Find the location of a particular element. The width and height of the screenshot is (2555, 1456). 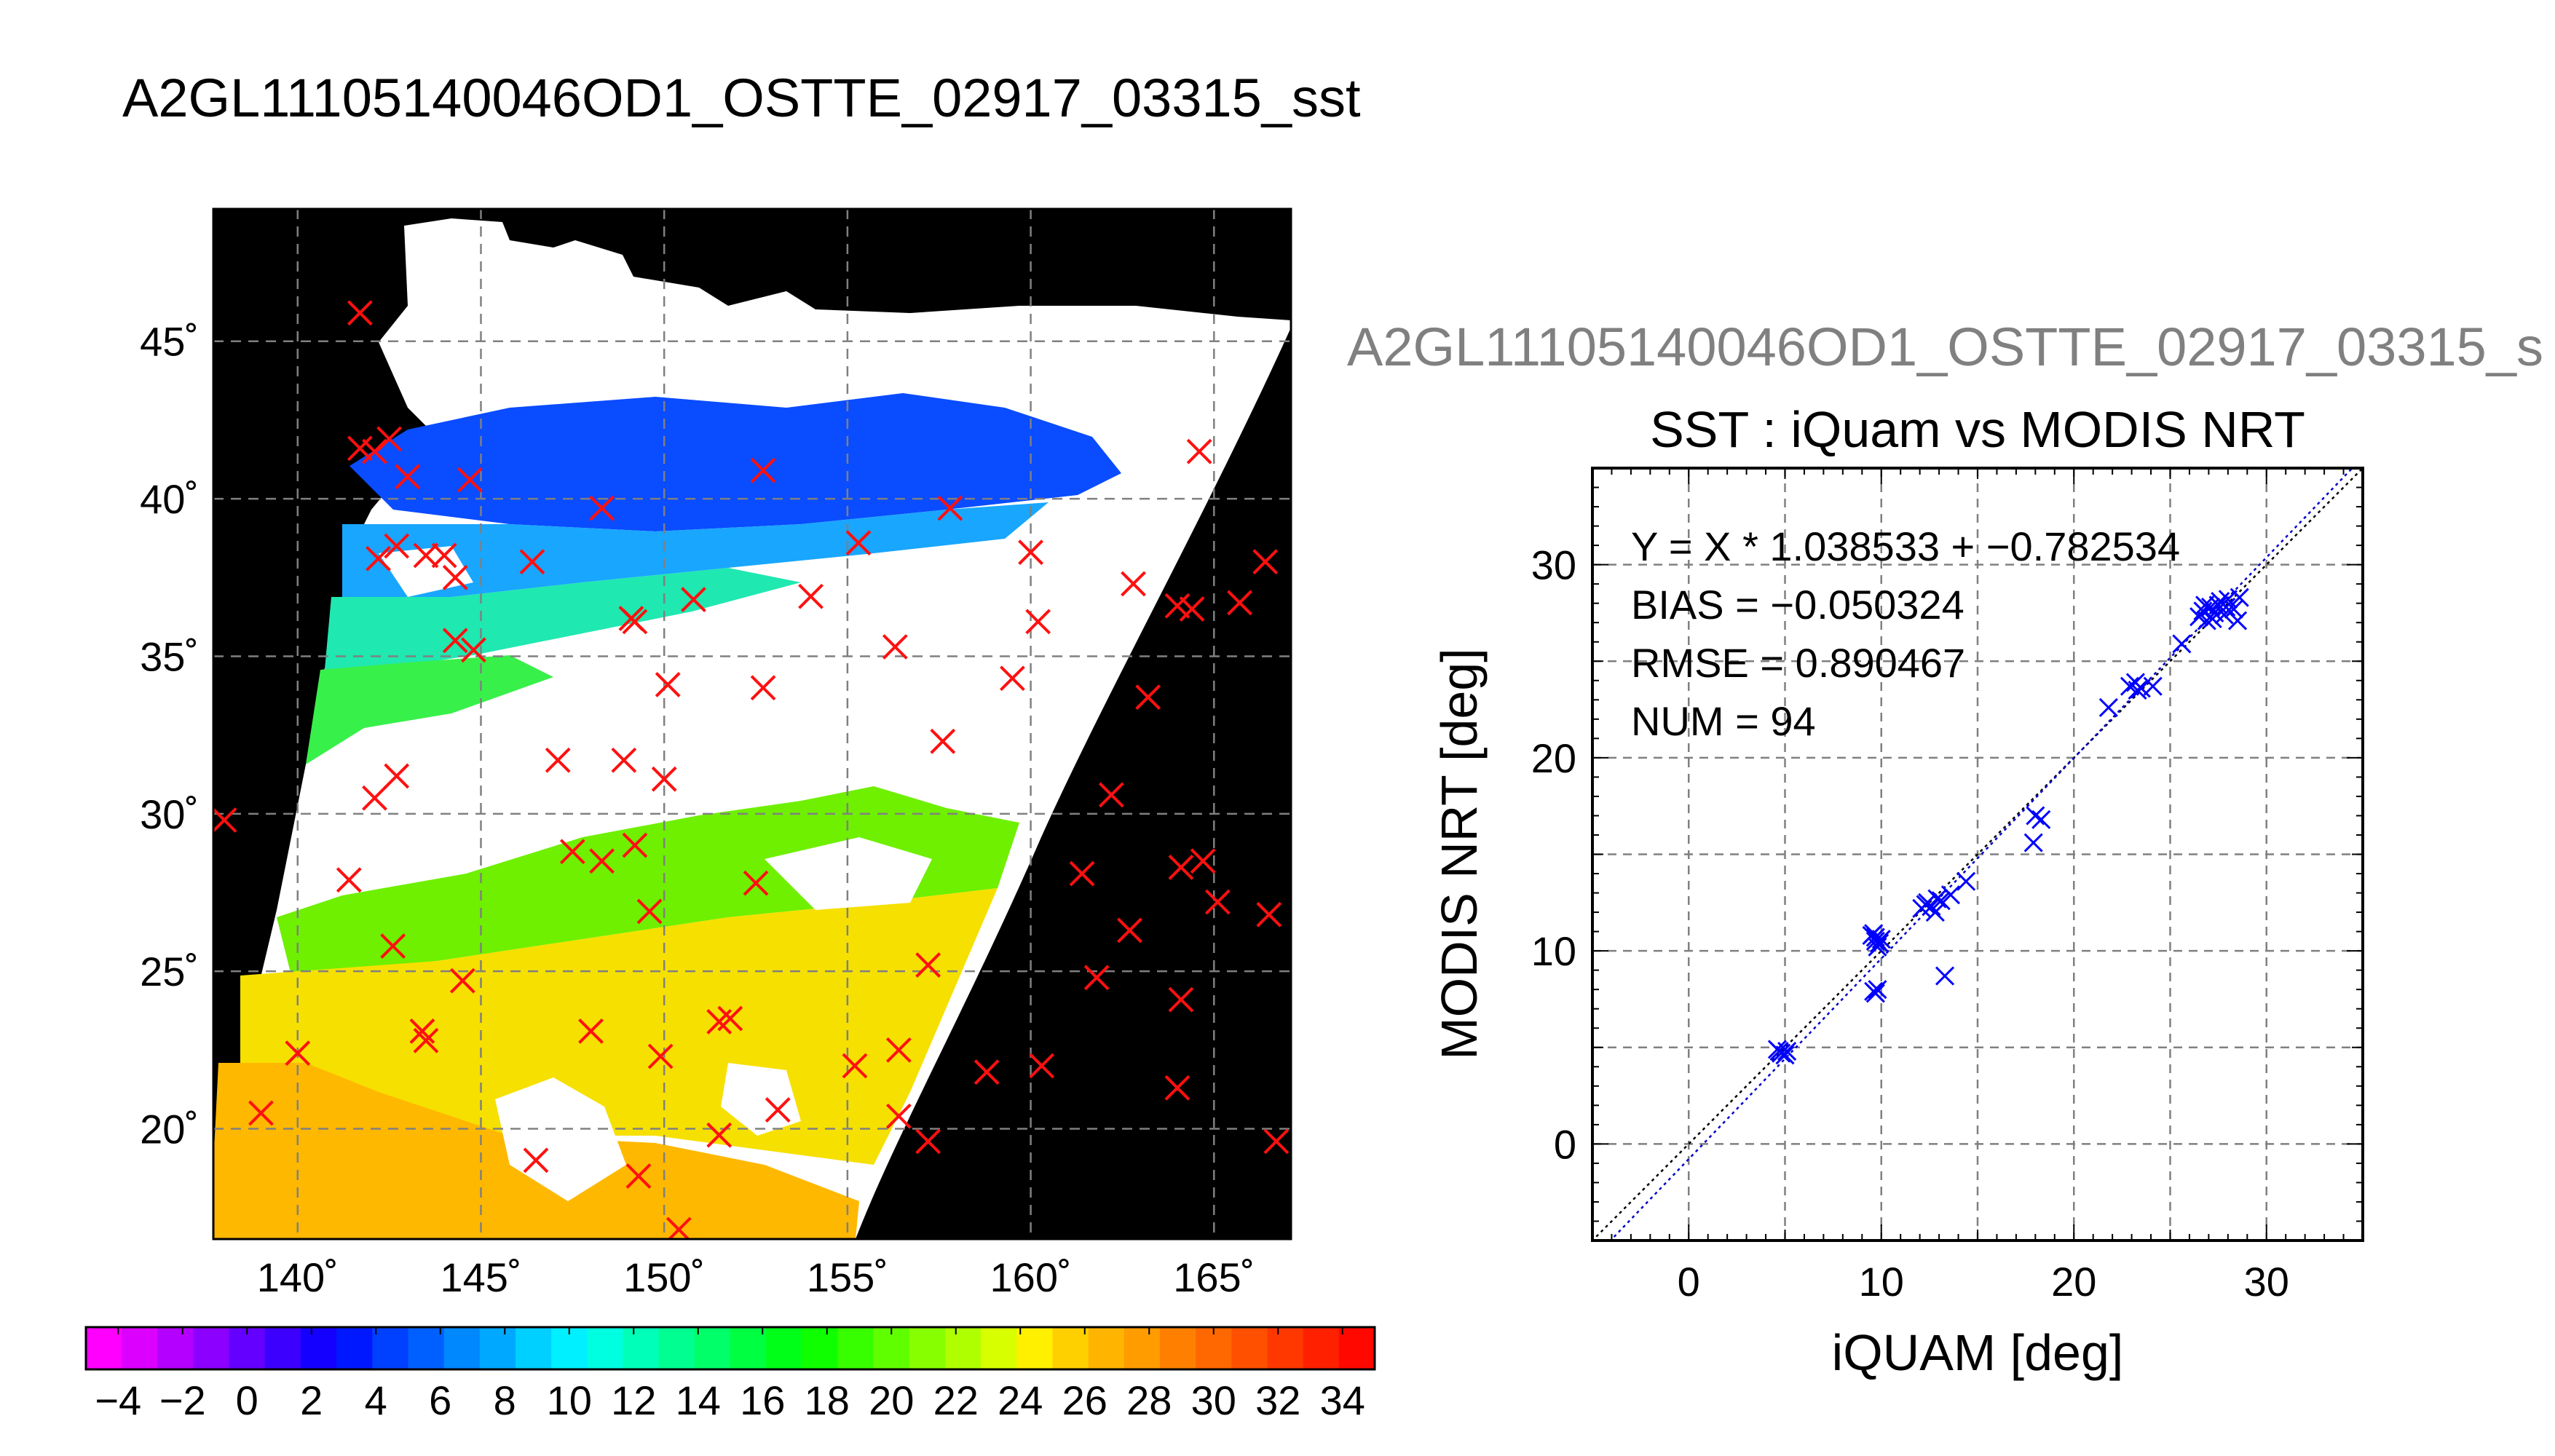

colorbar-tick-label: 28 is located at coordinates (1149, 1400).